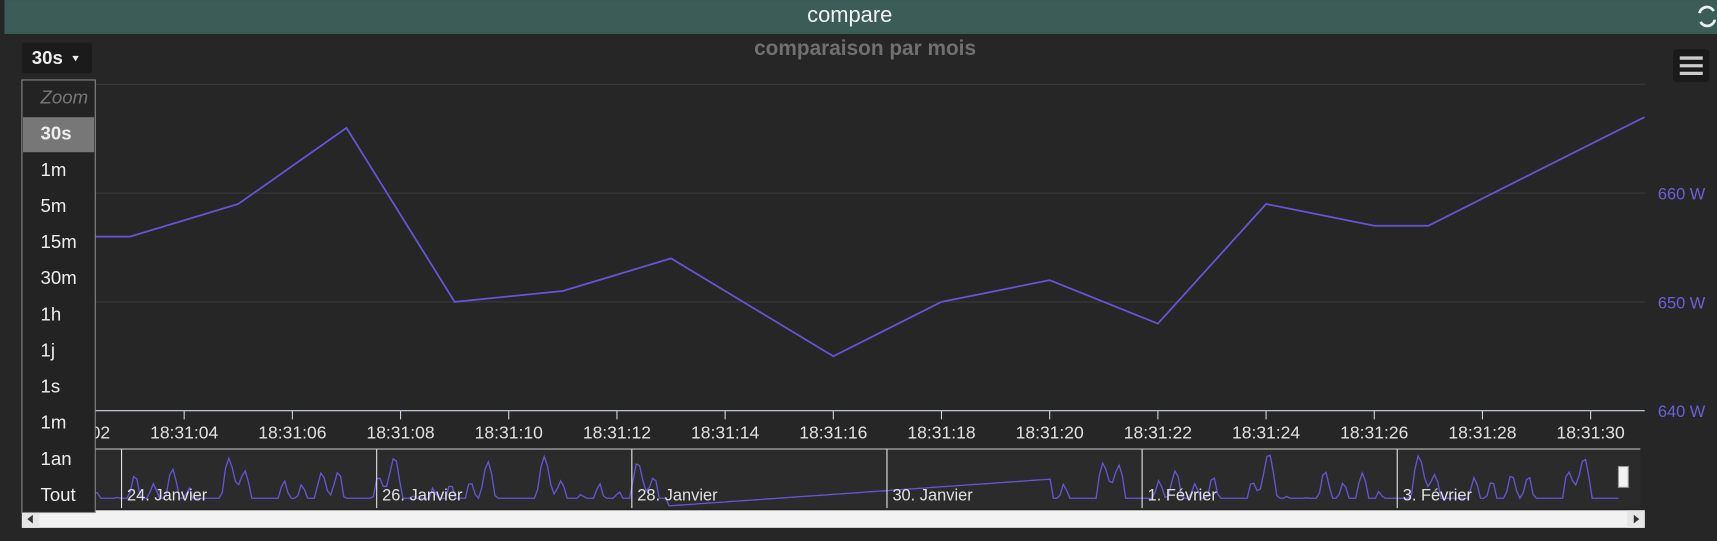 This screenshot has width=1717, height=541. I want to click on navigator-label: 24. Janvier, so click(167, 495).